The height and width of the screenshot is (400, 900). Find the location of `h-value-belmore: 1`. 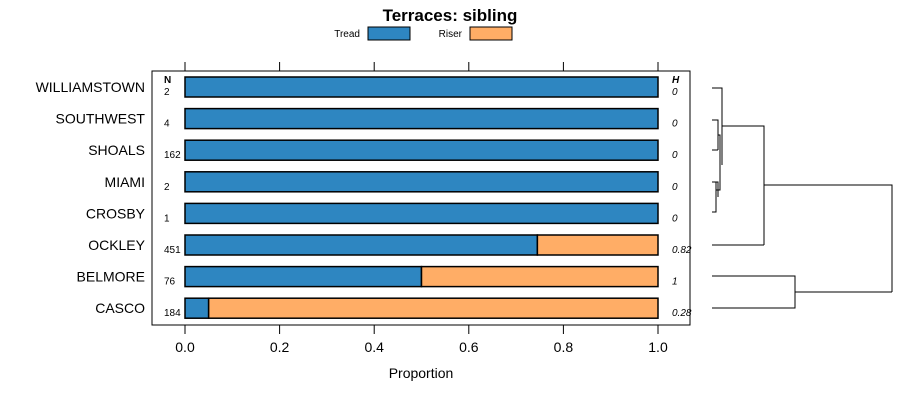

h-value-belmore: 1 is located at coordinates (675, 282).